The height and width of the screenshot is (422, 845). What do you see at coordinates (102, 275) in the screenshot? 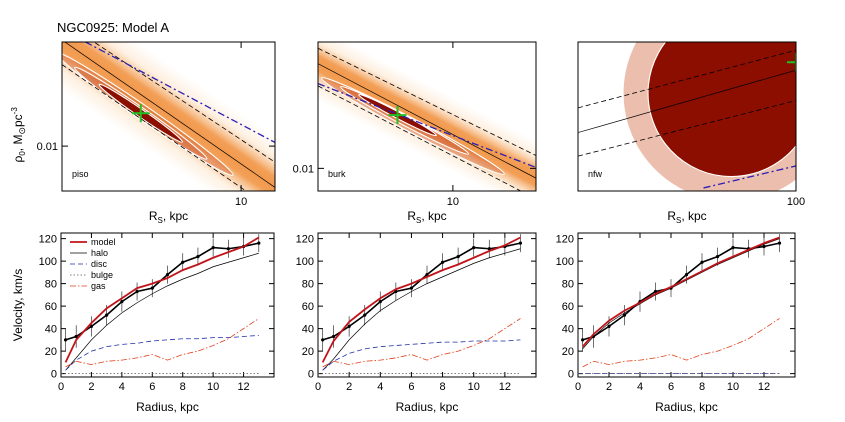
I see `legend-entry-bulge: bulge` at bounding box center [102, 275].